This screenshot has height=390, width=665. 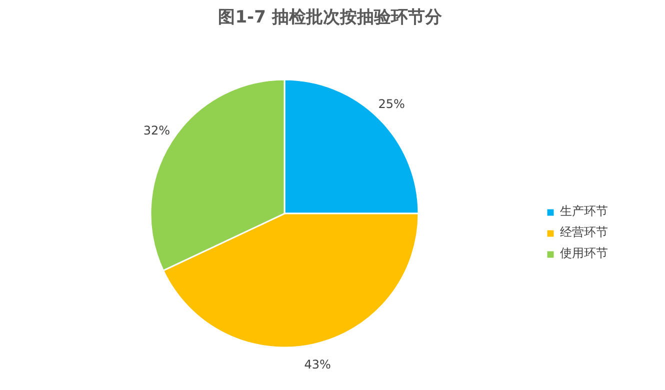 I want to click on data-label: 25%, so click(x=391, y=104).